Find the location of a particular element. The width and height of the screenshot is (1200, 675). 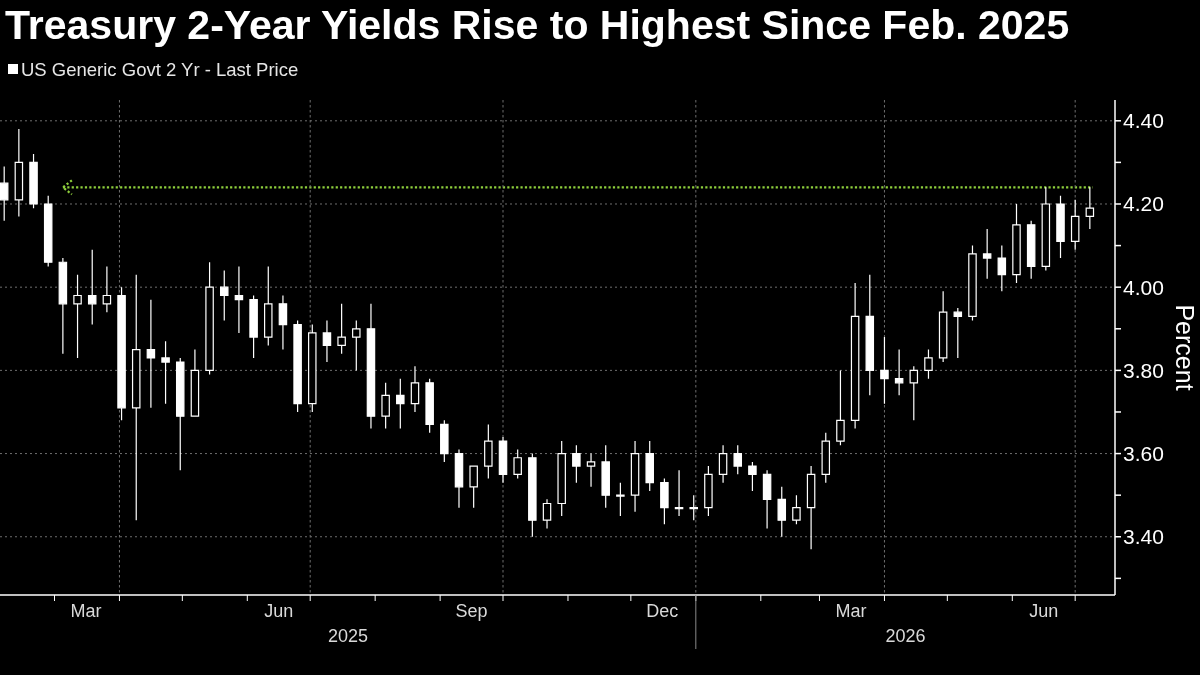

y-tick-label: 4.20 is located at coordinates (1143, 204).